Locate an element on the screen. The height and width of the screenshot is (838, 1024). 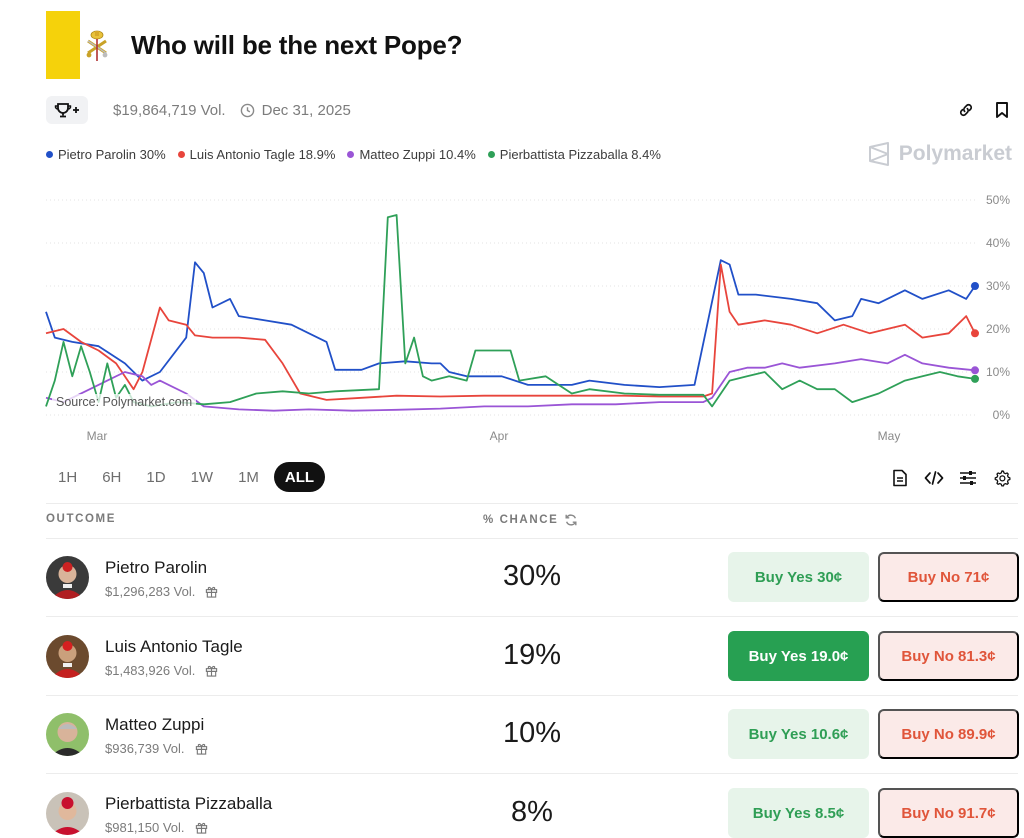
outcome-name: Pietro Parolin is located at coordinates (156, 567).